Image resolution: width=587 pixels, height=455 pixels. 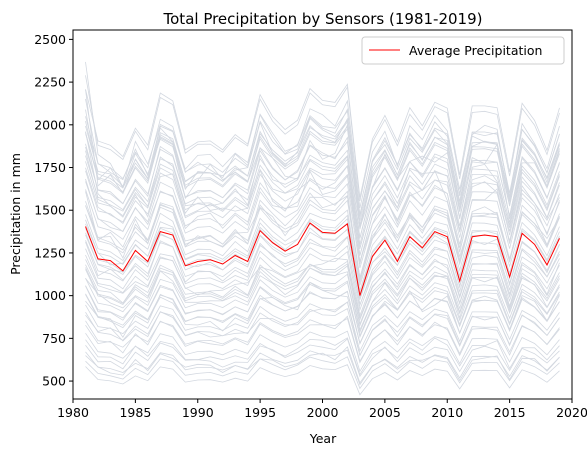 What do you see at coordinates (50, 210) in the screenshot?
I see `y-tick-label-1500: 1500` at bounding box center [50, 210].